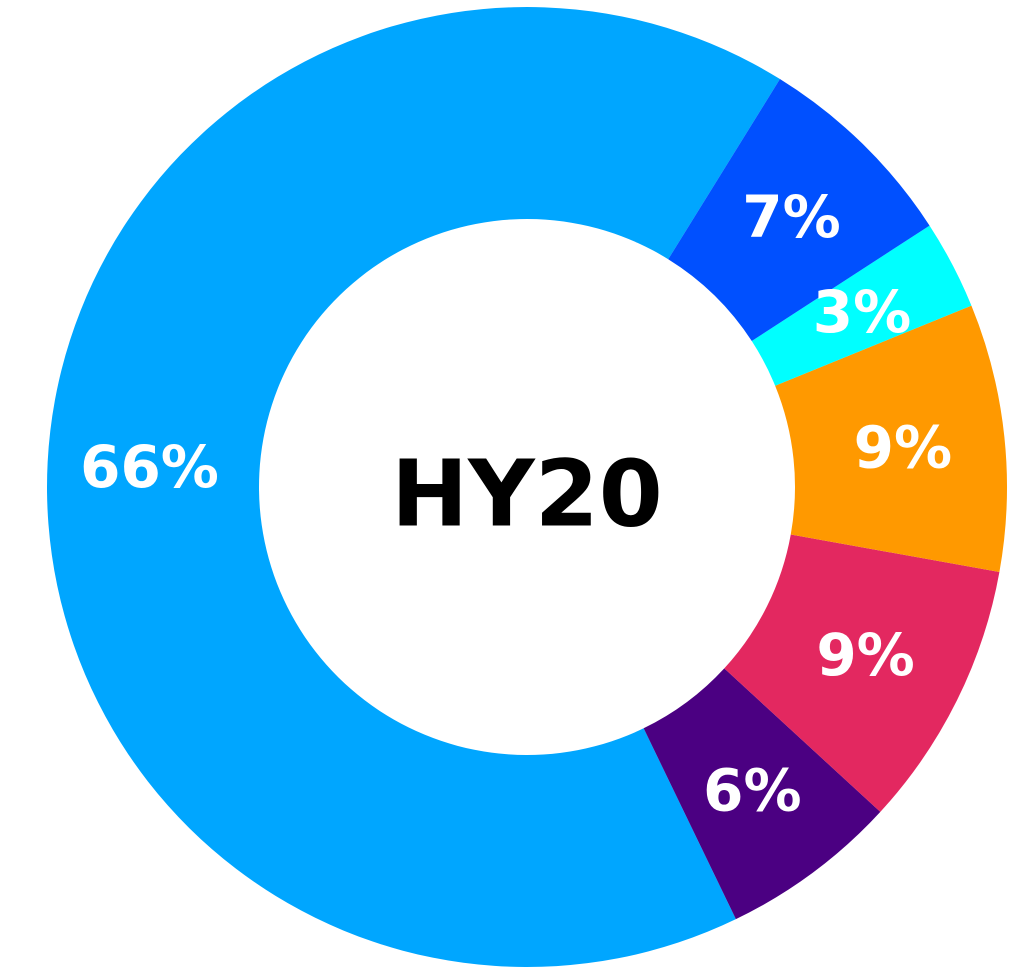 This screenshot has width=1009, height=971. Describe the element at coordinates (791, 217) in the screenshot. I see `slice-label: 7%` at that location.